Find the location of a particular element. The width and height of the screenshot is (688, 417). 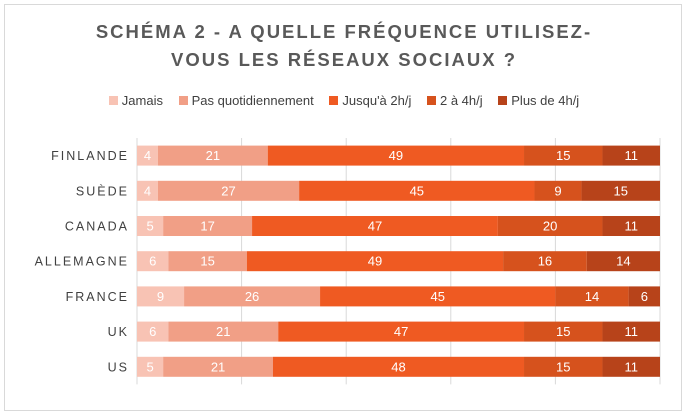

chart-title-line-1: SCHÉMA 2 - A QUELLE FRÉQUENCE UTILISEZ- is located at coordinates (344, 31).